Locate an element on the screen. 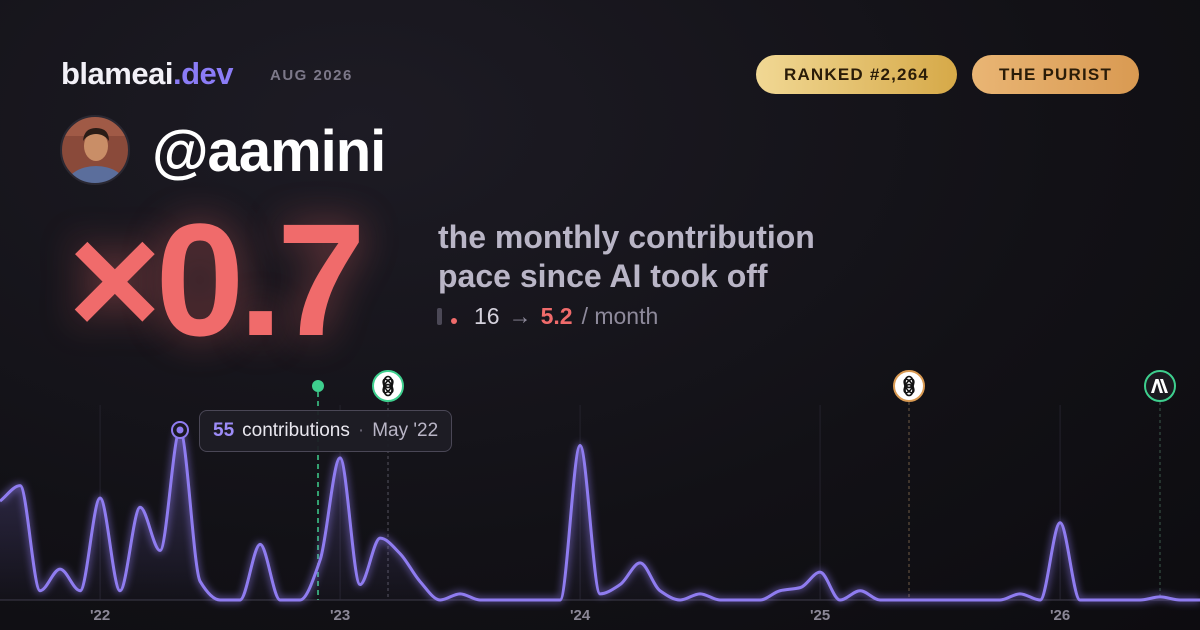 Image resolution: width=1200 pixels, height=630 pixels. after-swatch is located at coordinates (454, 320).